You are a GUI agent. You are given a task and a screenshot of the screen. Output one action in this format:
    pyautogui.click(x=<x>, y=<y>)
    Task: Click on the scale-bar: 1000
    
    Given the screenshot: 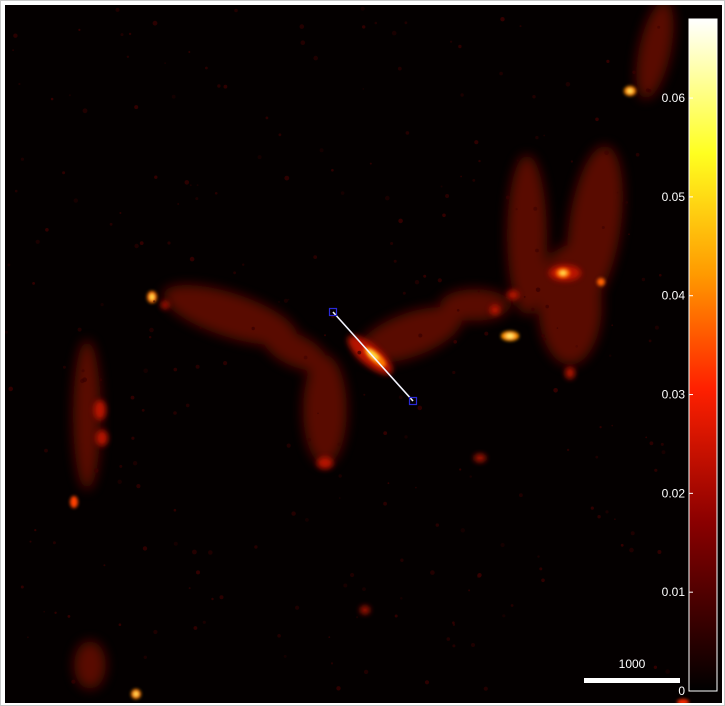 What is the action you would take?
    pyautogui.click(x=632, y=670)
    